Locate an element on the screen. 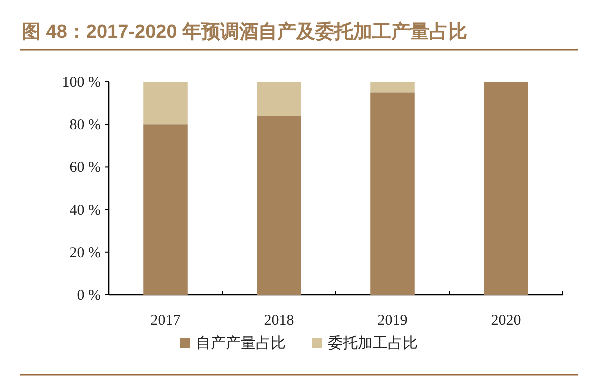  y-tick-label: 100 % is located at coordinates (81, 83).